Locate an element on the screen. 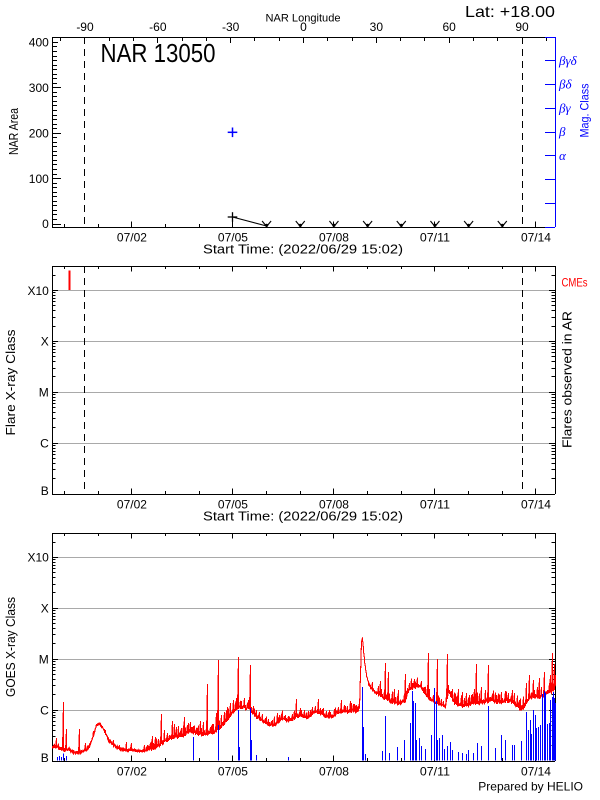  svg-text: GOES X-ray Class is located at coordinates (10, 647).